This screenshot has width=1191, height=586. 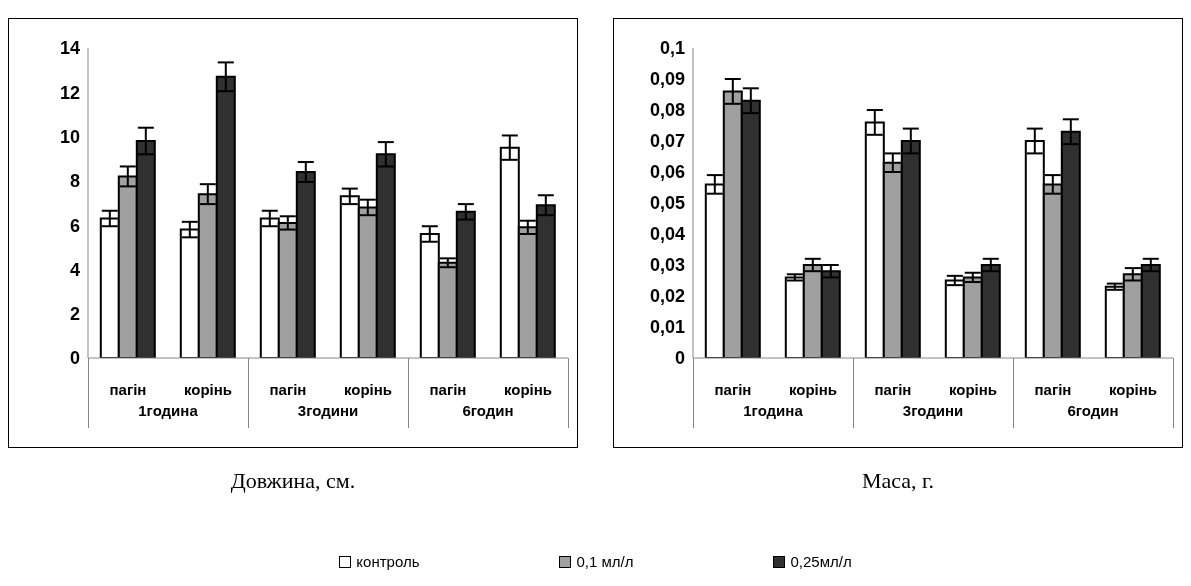 What do you see at coordinates (667, 79) in the screenshot?
I see `y-tick-label: 0,09` at bounding box center [667, 79].